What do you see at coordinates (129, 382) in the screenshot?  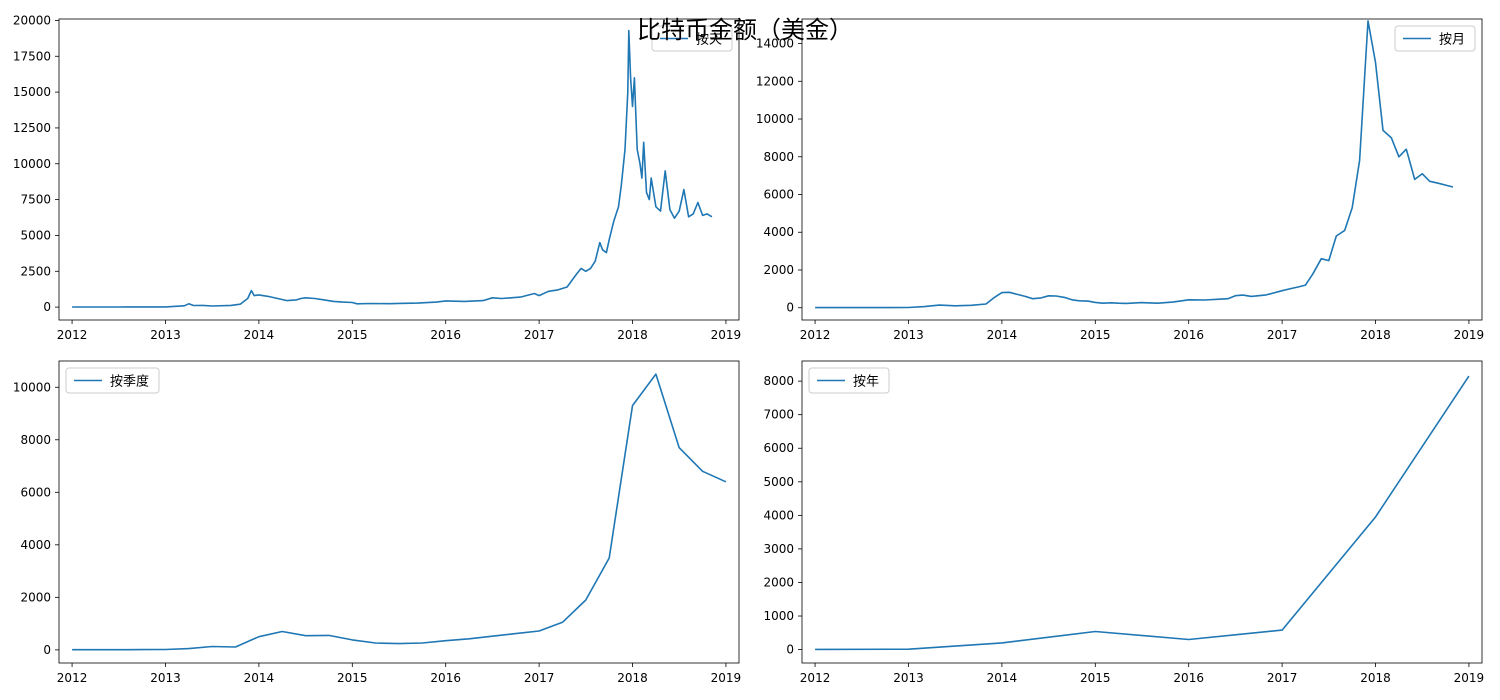 I see `legend-label: 按季度` at bounding box center [129, 382].